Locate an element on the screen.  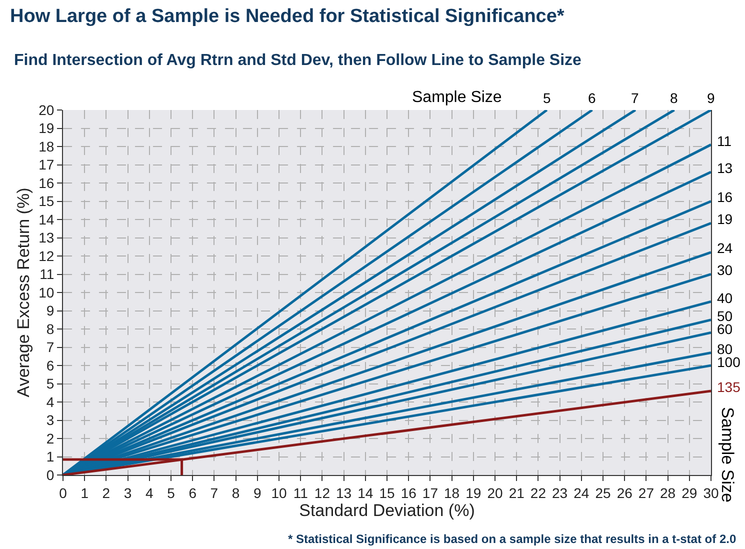
y-tick-label: 8 is located at coordinates (50, 328).